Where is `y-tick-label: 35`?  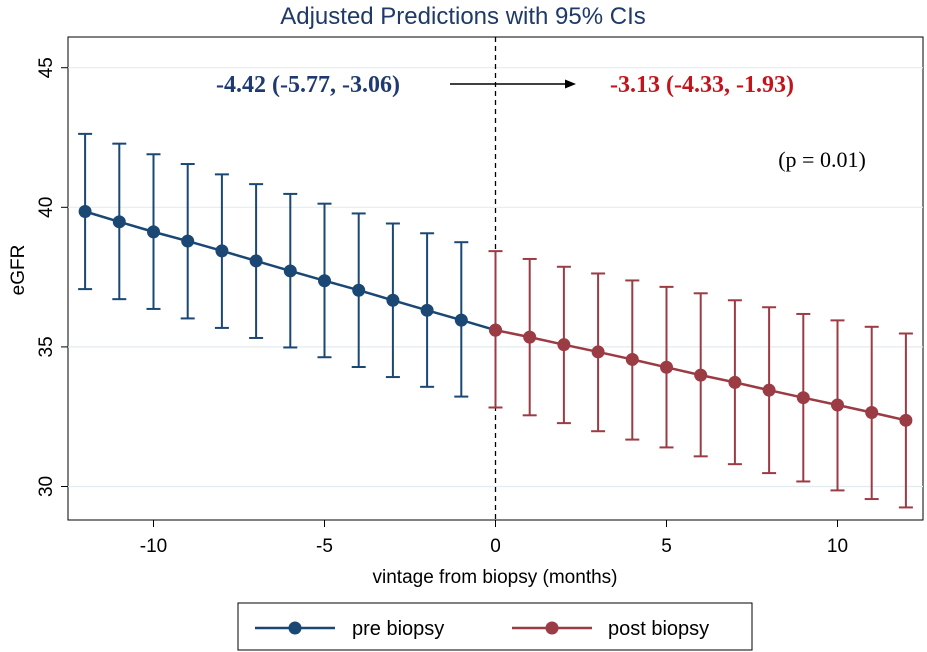 y-tick-label: 35 is located at coordinates (46, 346).